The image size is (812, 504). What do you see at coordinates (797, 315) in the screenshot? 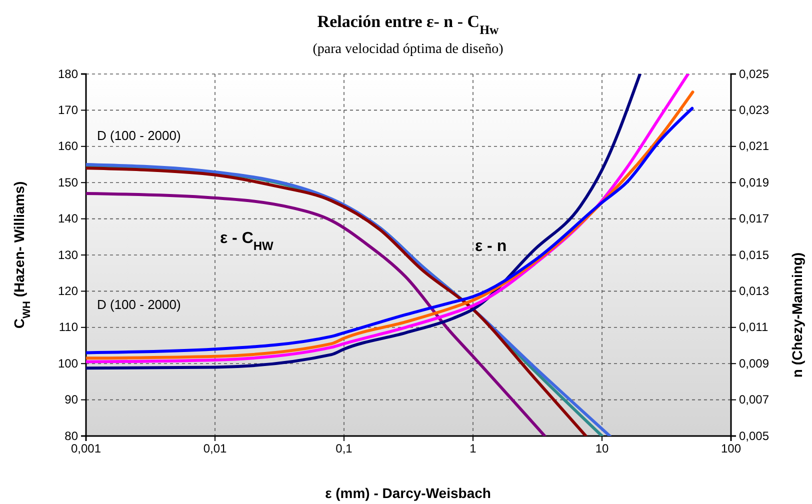
I see `y2-axis-title: n (Chezy-Manning)` at bounding box center [797, 315].